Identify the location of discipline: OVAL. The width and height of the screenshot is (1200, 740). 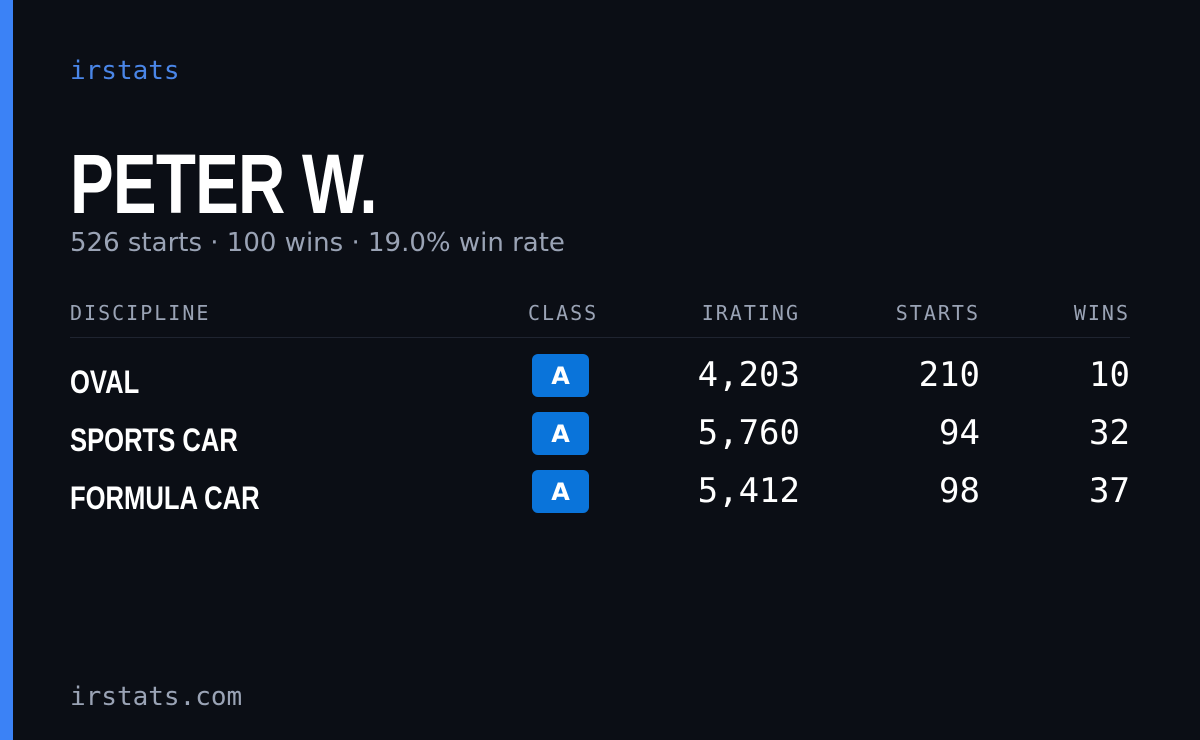
(105, 382).